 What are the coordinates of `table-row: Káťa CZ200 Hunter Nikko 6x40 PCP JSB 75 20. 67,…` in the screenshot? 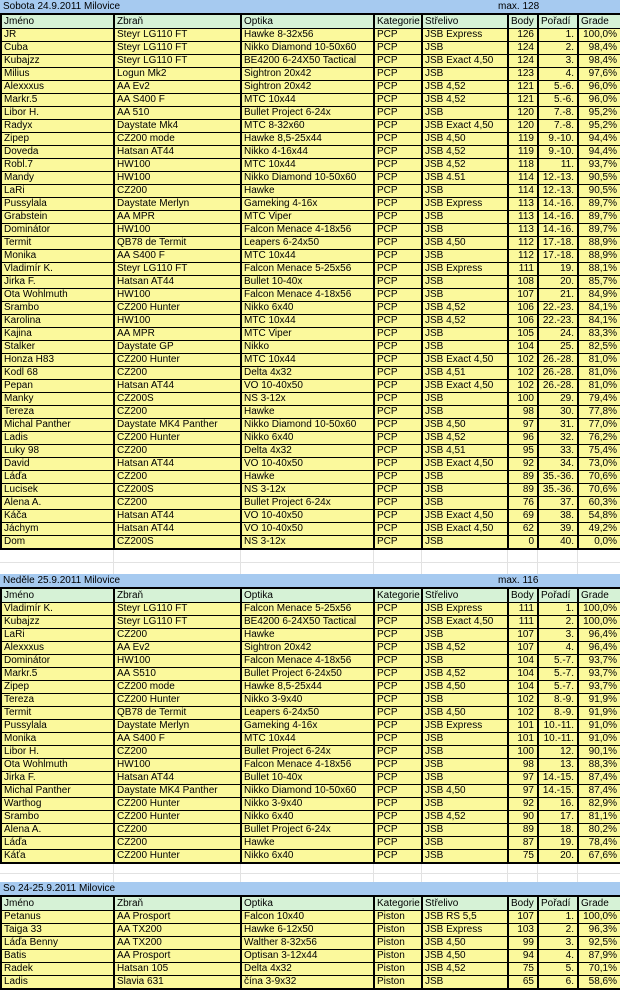 It's located at (310, 856).